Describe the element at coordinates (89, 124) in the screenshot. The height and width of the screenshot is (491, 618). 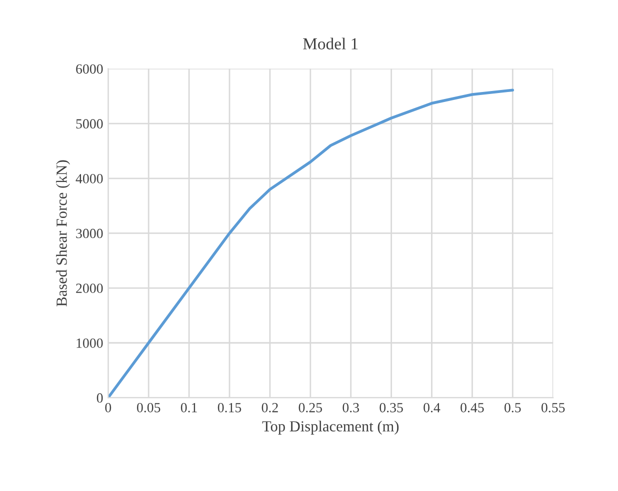
I see `y-tick-label: 5000` at that location.